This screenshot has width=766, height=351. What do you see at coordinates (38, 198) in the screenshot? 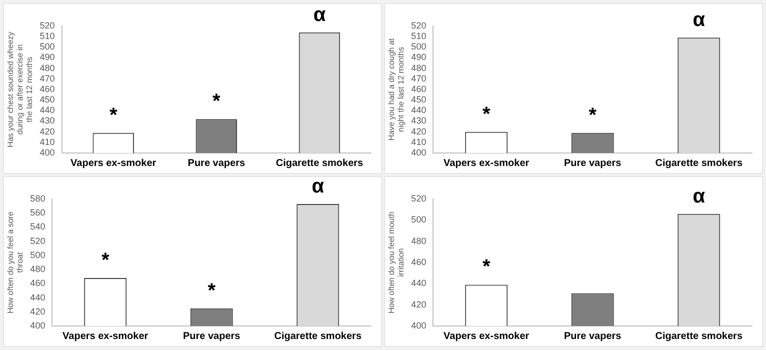
I see `y-tick-label: 580` at bounding box center [38, 198].